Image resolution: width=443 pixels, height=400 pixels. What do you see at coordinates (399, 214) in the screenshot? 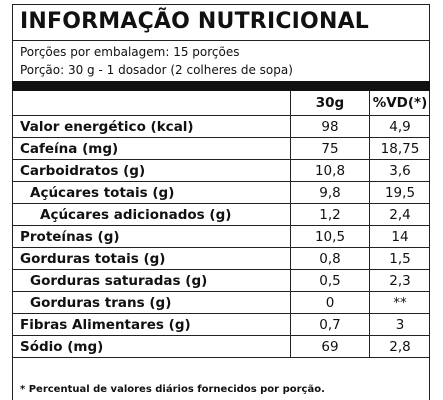
I see `daily-value: 2,4` at bounding box center [399, 214].